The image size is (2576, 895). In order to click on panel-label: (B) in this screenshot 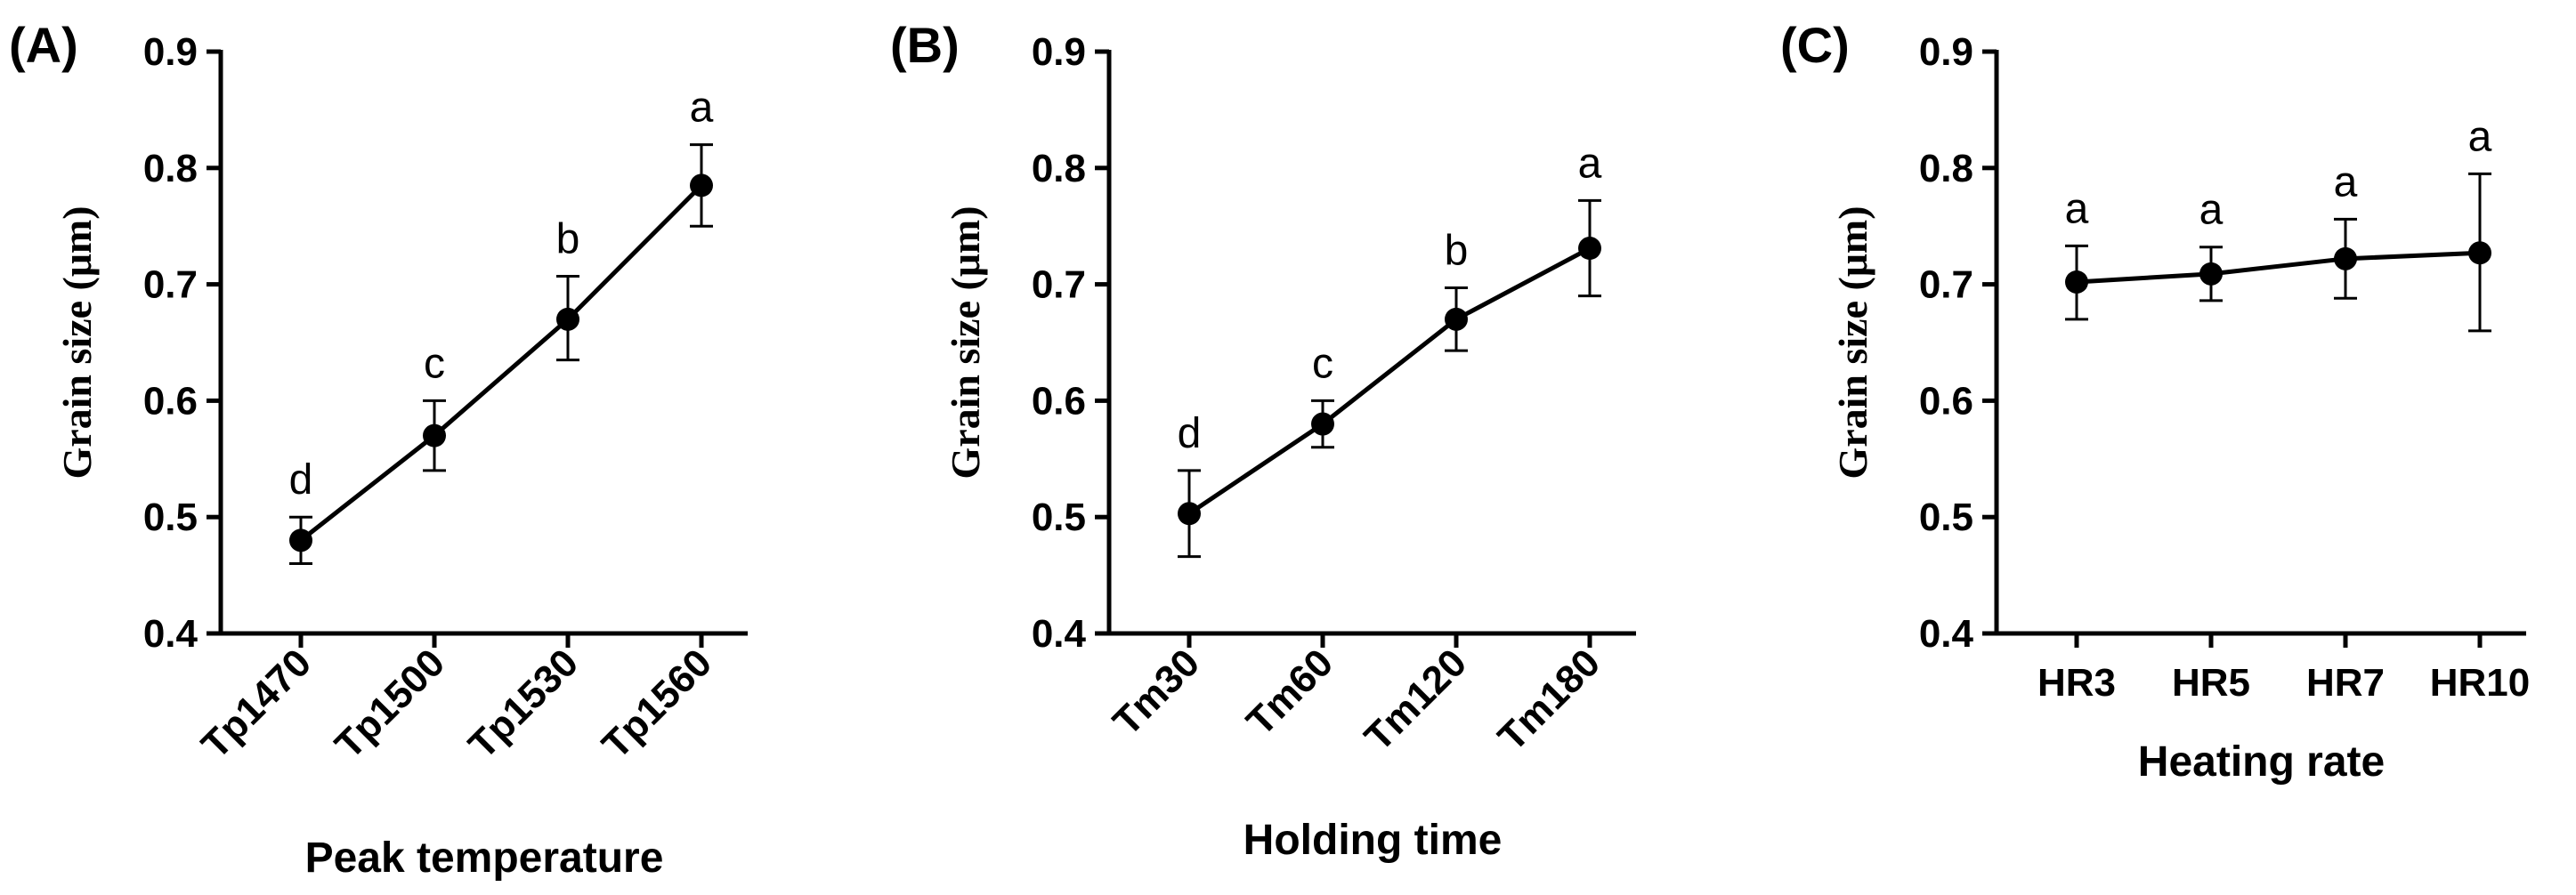, I will do `click(925, 45)`.